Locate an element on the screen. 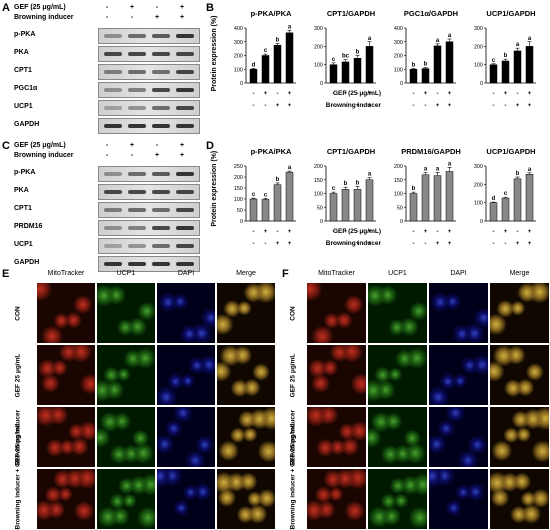  panel-label-c: C is located at coordinates (6, 146).